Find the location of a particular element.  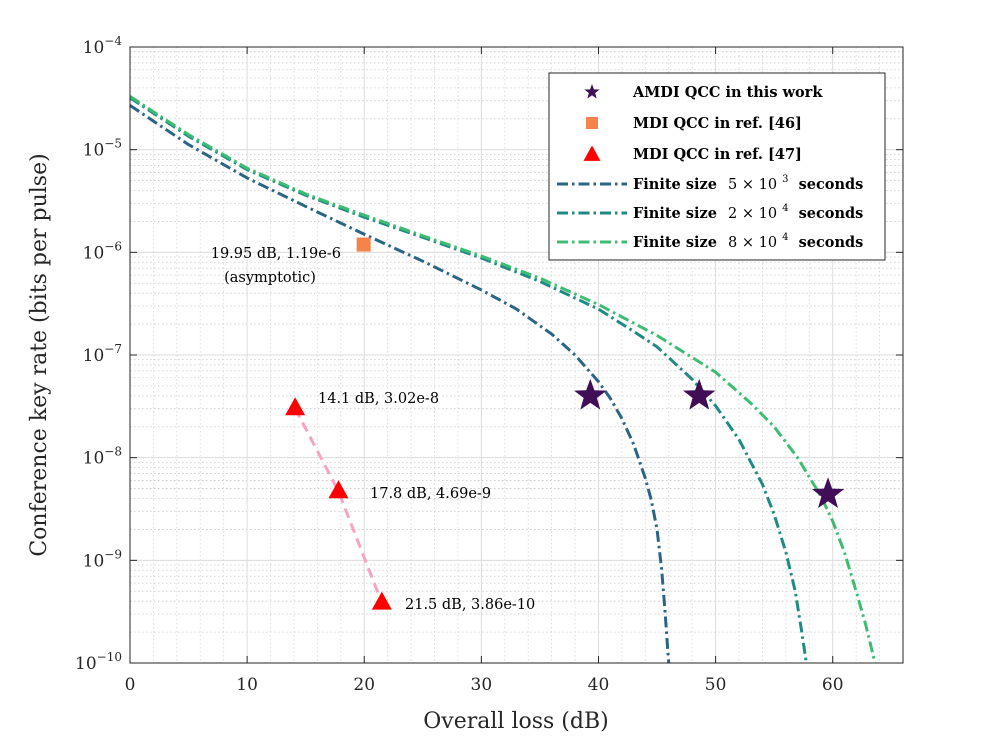

legend-label-finite-3-main: Finite size is located at coordinates (675, 242).